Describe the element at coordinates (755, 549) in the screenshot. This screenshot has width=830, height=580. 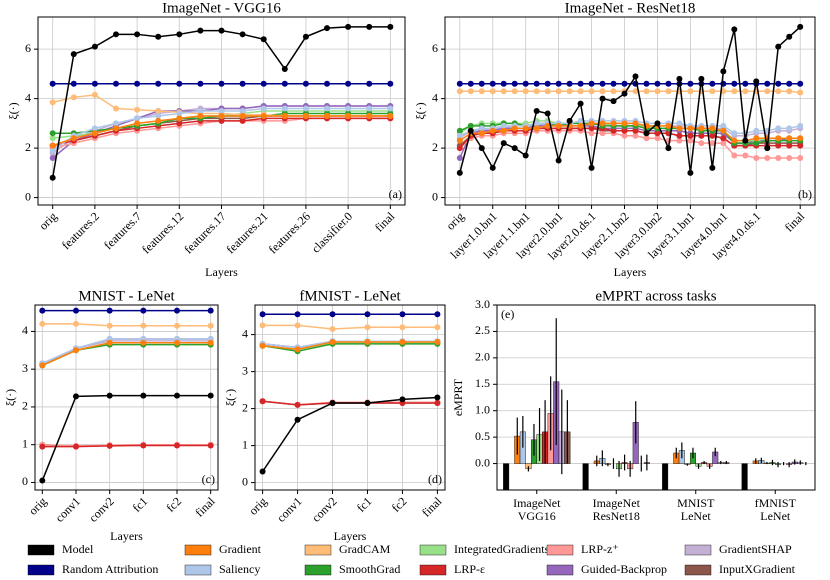
I see `legend-label: GradientSHAP` at that location.